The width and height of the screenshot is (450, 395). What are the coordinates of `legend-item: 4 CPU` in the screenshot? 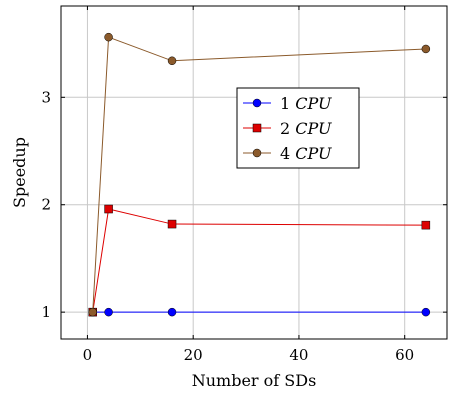 It's located at (287, 153).